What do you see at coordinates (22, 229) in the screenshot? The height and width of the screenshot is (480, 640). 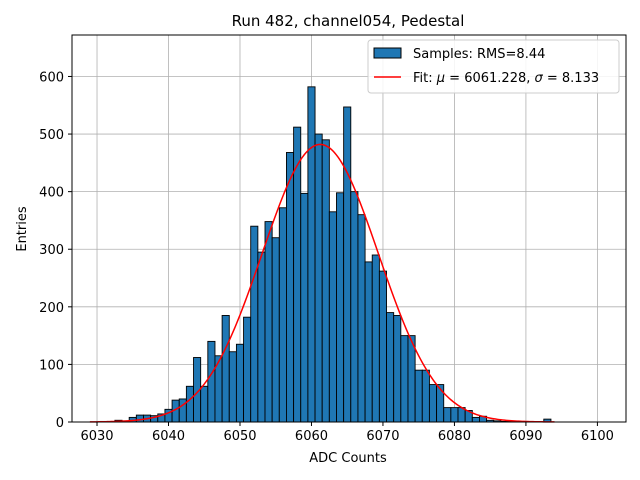 I see `y-axis-label: Entries` at bounding box center [22, 229].